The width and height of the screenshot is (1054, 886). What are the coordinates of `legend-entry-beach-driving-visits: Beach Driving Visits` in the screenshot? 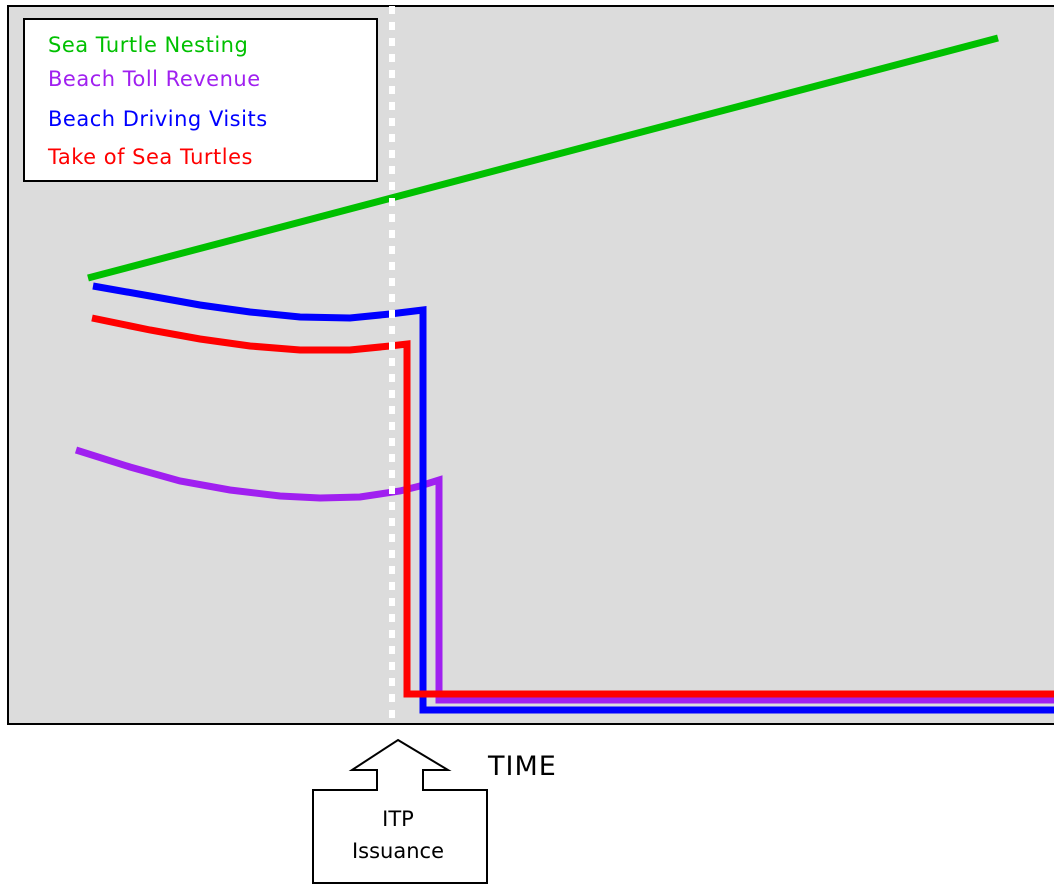 It's located at (158, 119).